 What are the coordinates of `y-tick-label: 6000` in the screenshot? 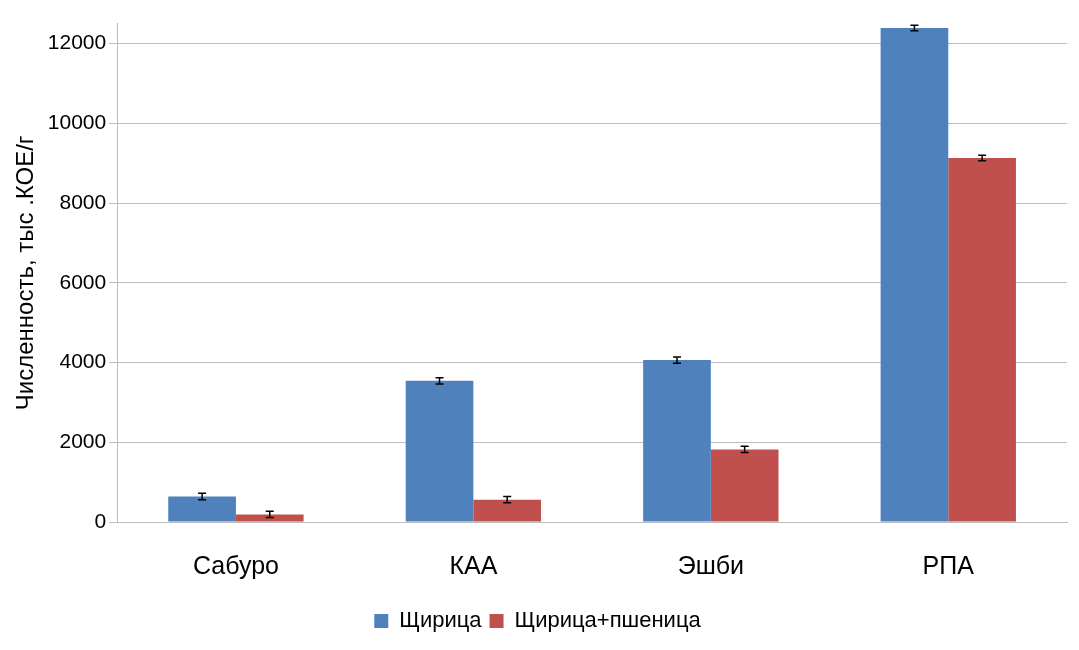 It's located at (83, 281).